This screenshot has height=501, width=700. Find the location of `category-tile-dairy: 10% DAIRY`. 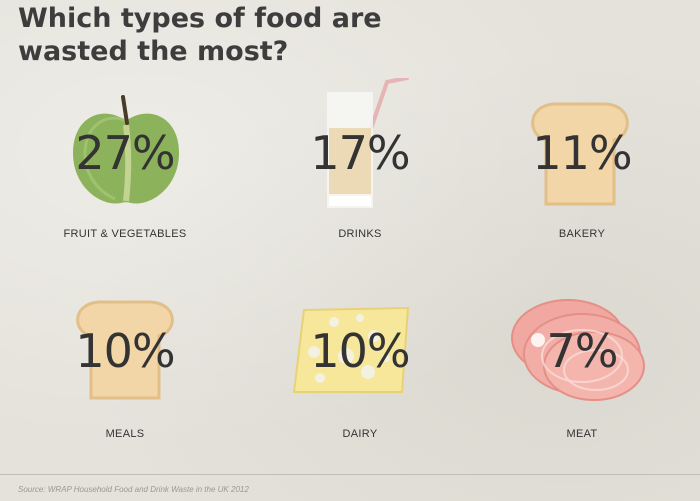

category-tile-dairy: 10% DAIRY is located at coordinates (360, 390).